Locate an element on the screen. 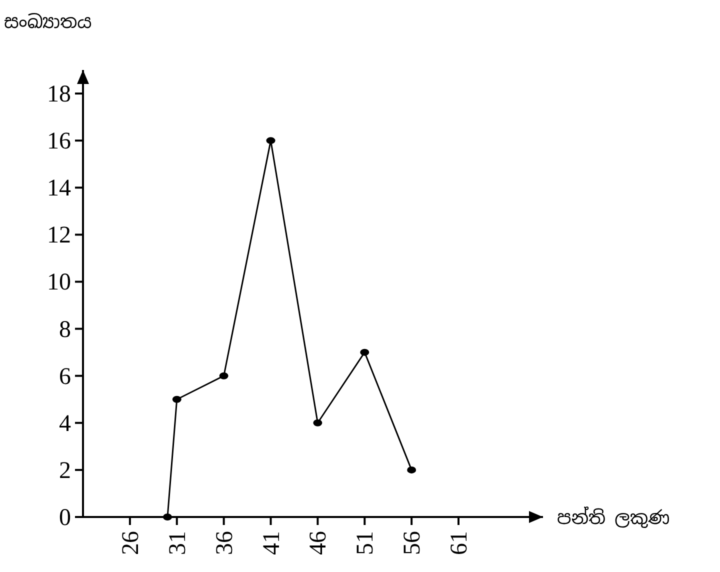  x-tick-label: 41 is located at coordinates (271, 543).